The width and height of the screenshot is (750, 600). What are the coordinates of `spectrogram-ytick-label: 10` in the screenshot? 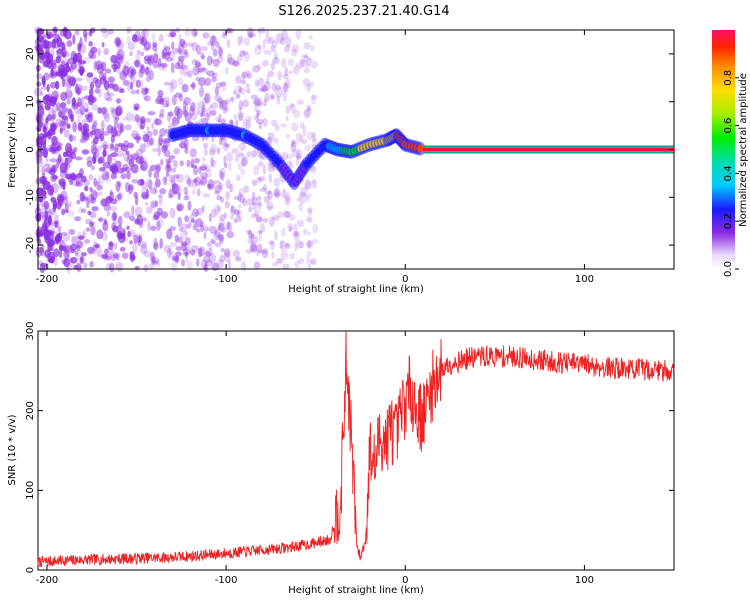 It's located at (30, 101).